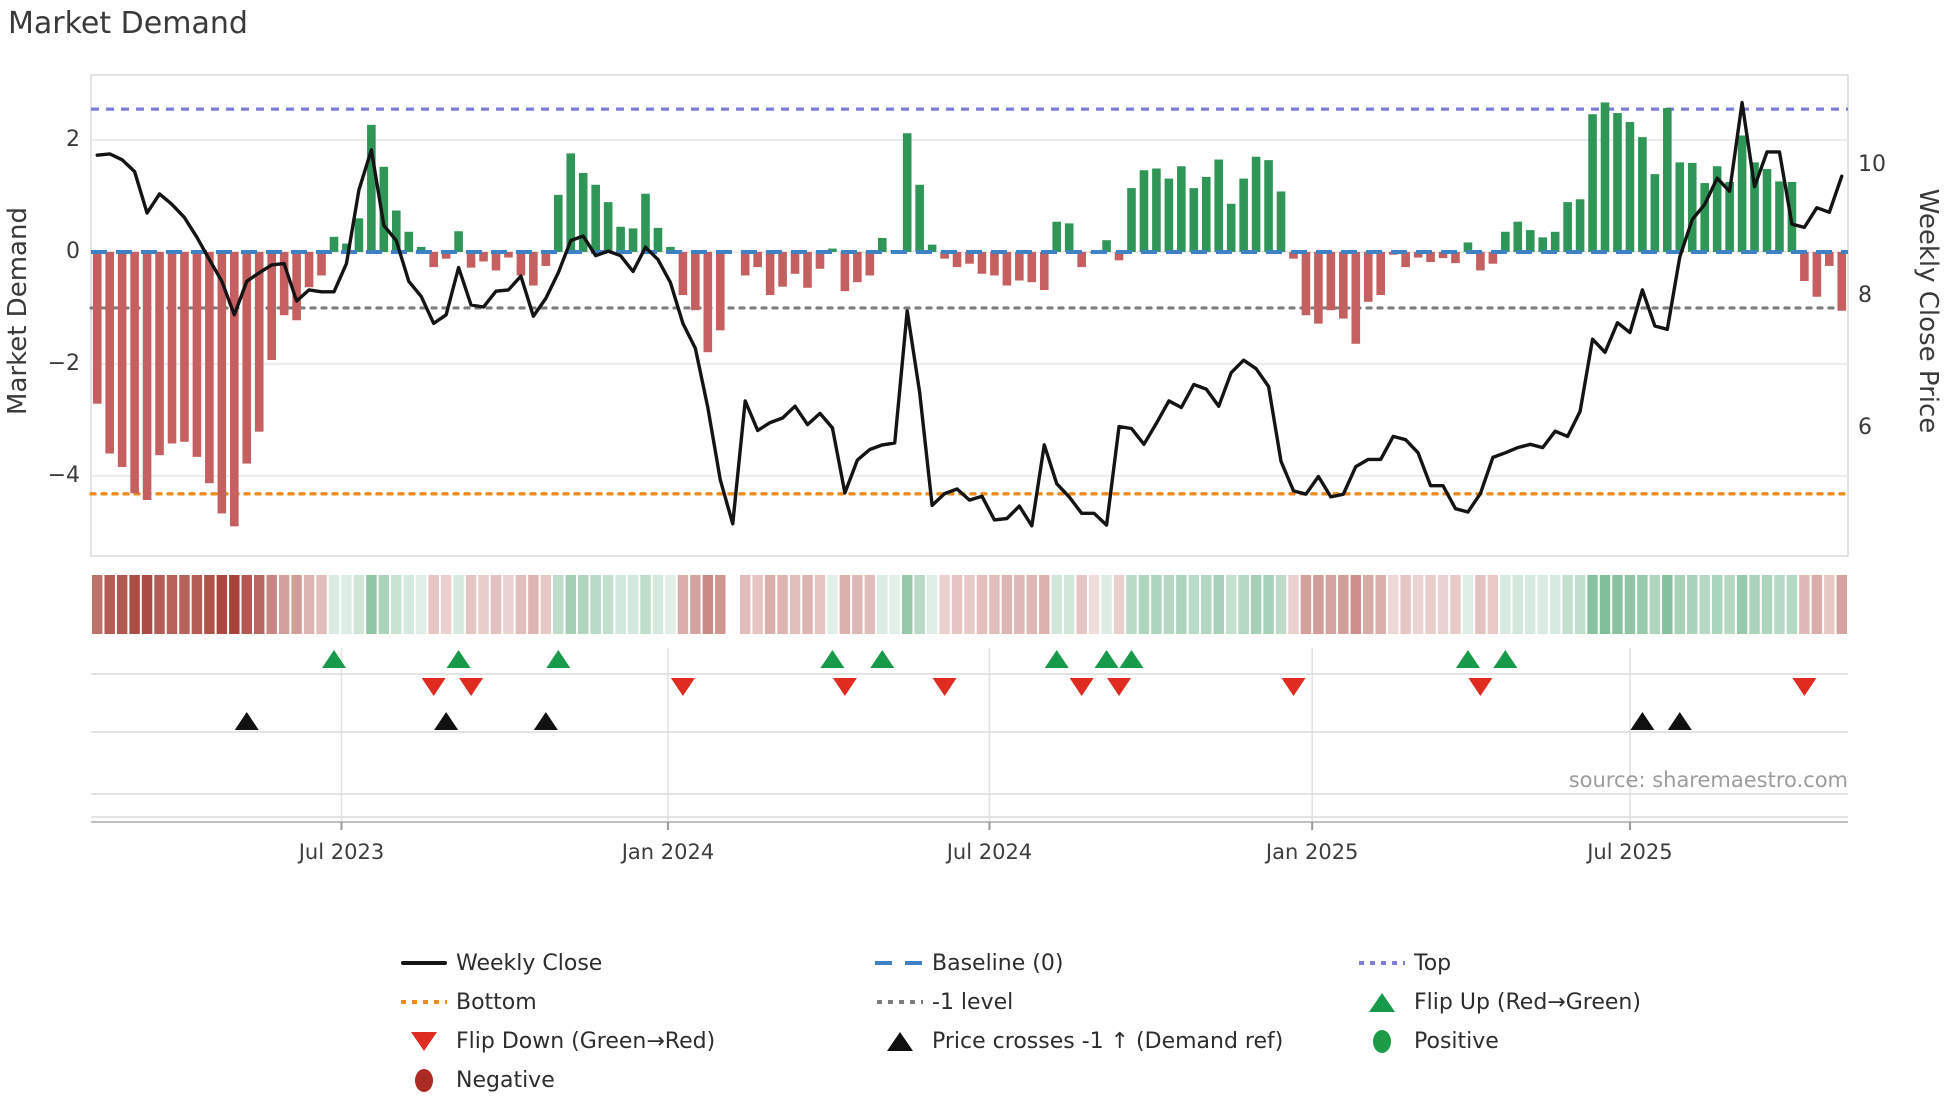 The width and height of the screenshot is (1960, 1102). I want to click on legend-item-positive: Positive, so click(1424, 1041).